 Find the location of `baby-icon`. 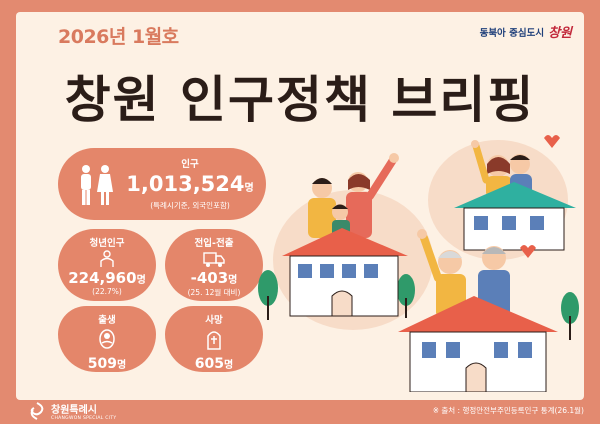

baby-icon is located at coordinates (107, 339).